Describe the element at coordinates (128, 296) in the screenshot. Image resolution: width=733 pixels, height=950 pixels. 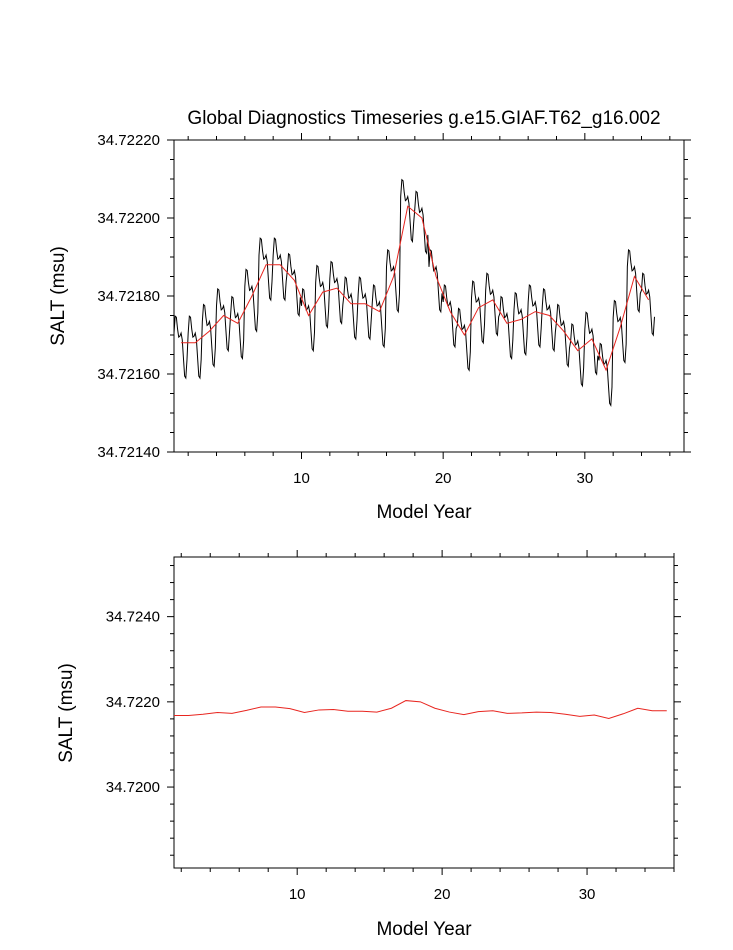
I see `y-tick-label: 34.72180` at that location.